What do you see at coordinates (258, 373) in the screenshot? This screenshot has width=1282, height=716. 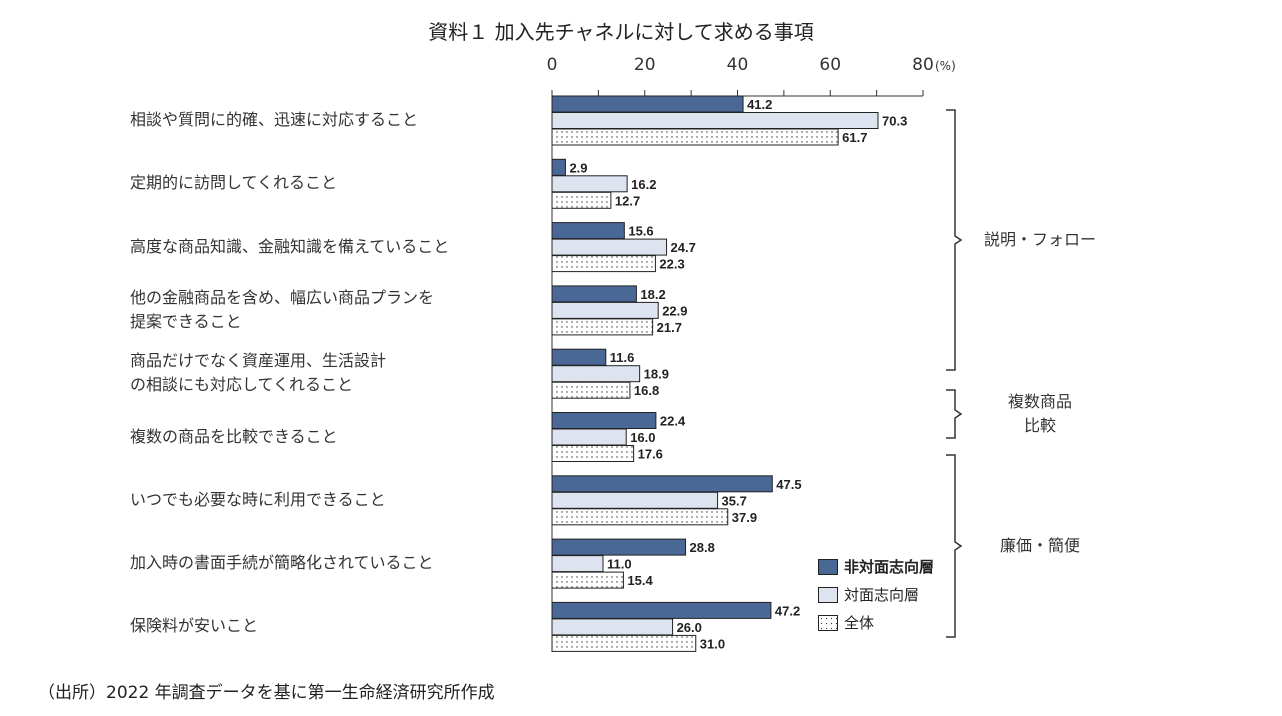 I see `category-label: 商品だけでなく資産運用、生活設計 の相談にも対応してくれること` at bounding box center [258, 373].